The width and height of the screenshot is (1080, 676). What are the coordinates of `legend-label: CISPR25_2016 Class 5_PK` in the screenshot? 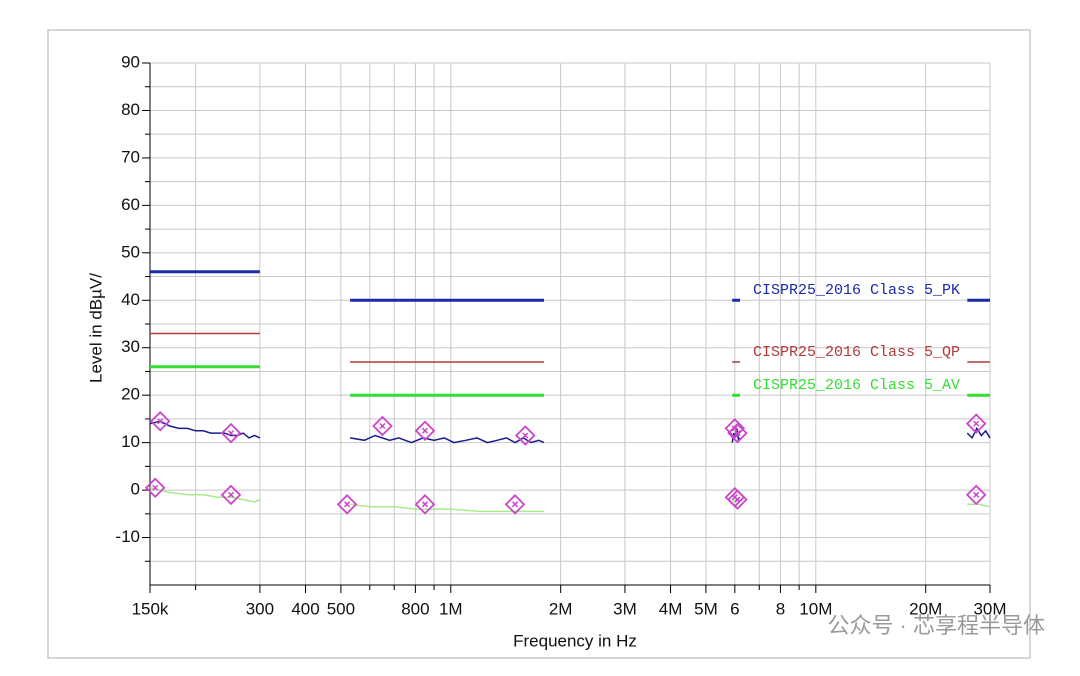 It's located at (856, 290).